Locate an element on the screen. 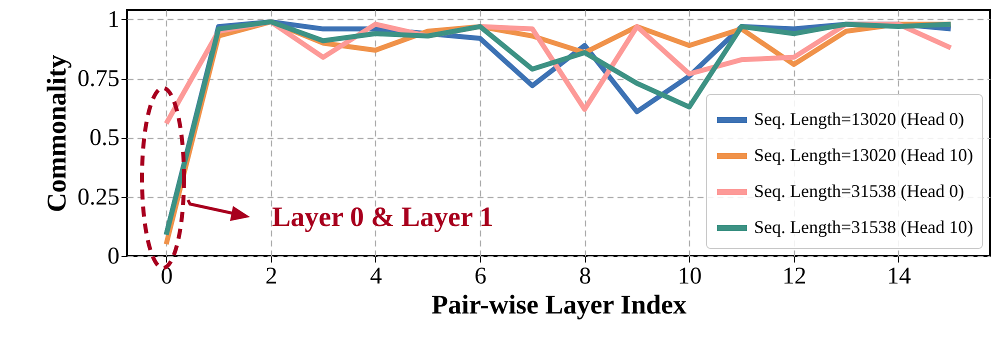 This screenshot has height=354, width=997. x-tick-label: 6 is located at coordinates (480, 277).